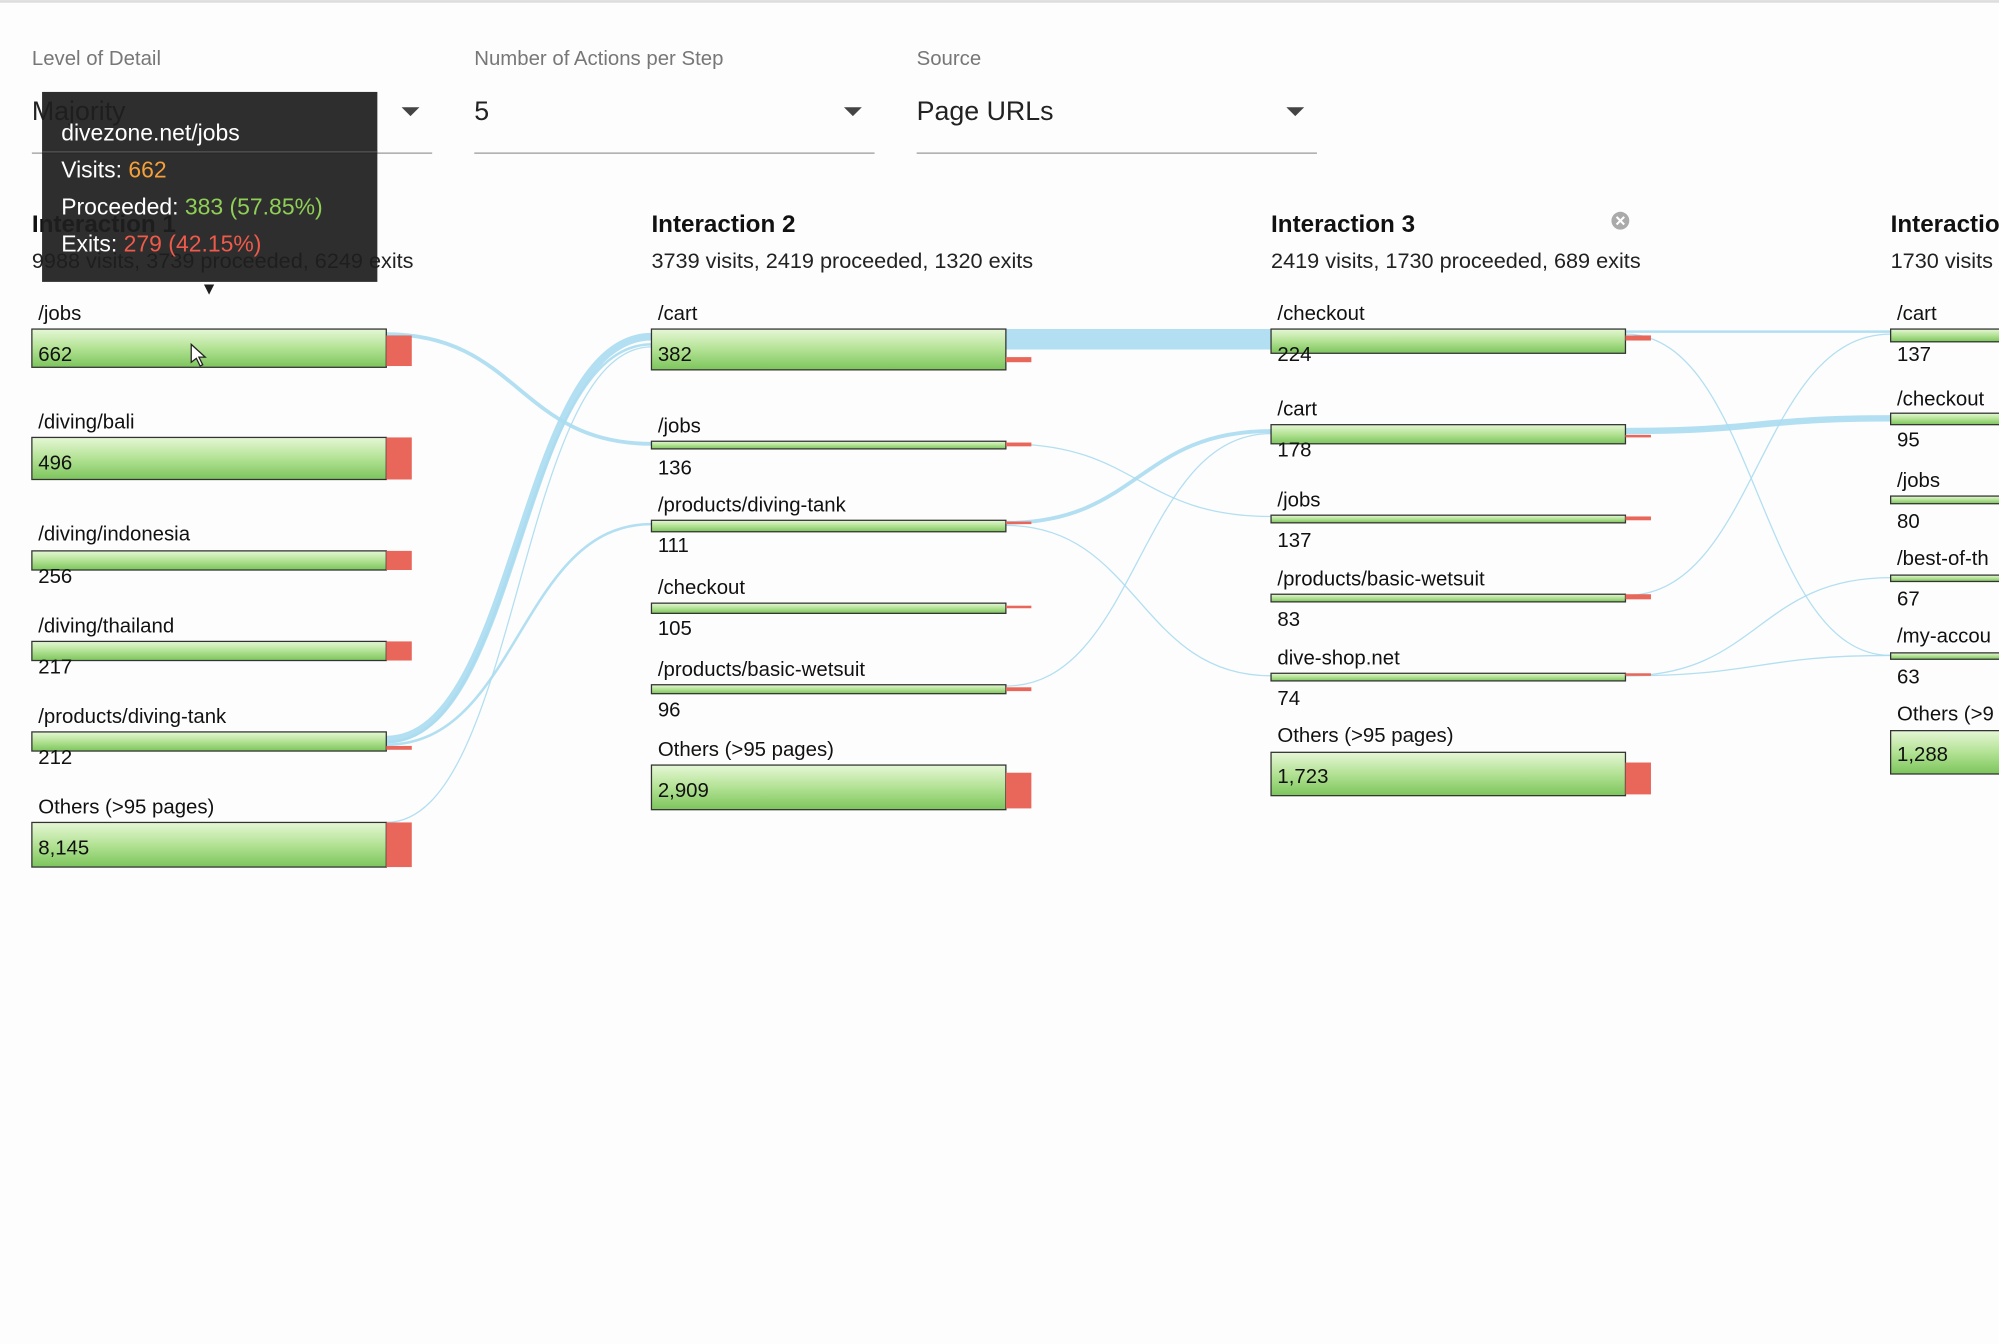 Image resolution: width=1999 pixels, height=1344 pixels. What do you see at coordinates (1295, 112) in the screenshot?
I see `dropdown-arrow` at bounding box center [1295, 112].